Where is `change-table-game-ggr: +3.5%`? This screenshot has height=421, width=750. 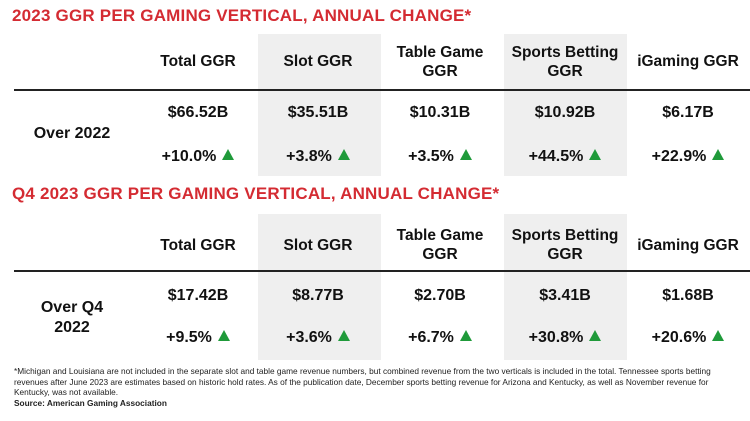
change-table-game-ggr: +3.5% is located at coordinates (440, 157).